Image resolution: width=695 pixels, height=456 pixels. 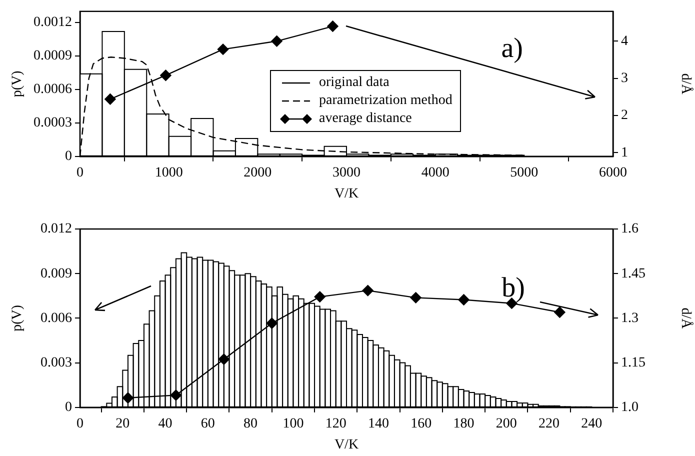 I want to click on y2-tick-label: 1, so click(x=624, y=152).